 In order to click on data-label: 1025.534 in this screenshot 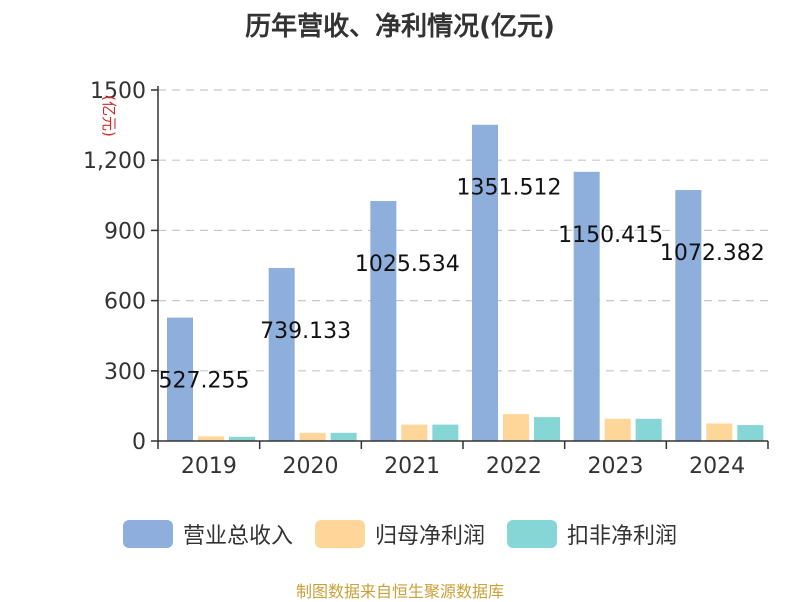, I will do `click(407, 264)`.